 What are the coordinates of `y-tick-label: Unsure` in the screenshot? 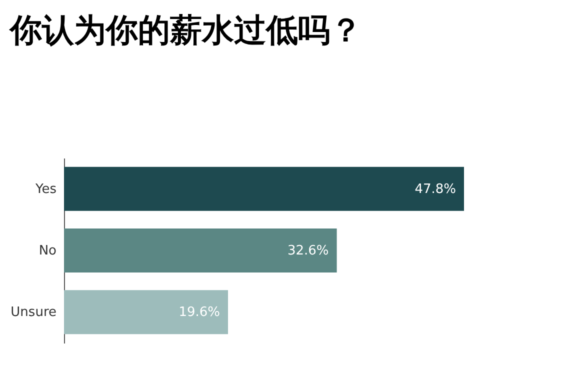 It's located at (33, 312).